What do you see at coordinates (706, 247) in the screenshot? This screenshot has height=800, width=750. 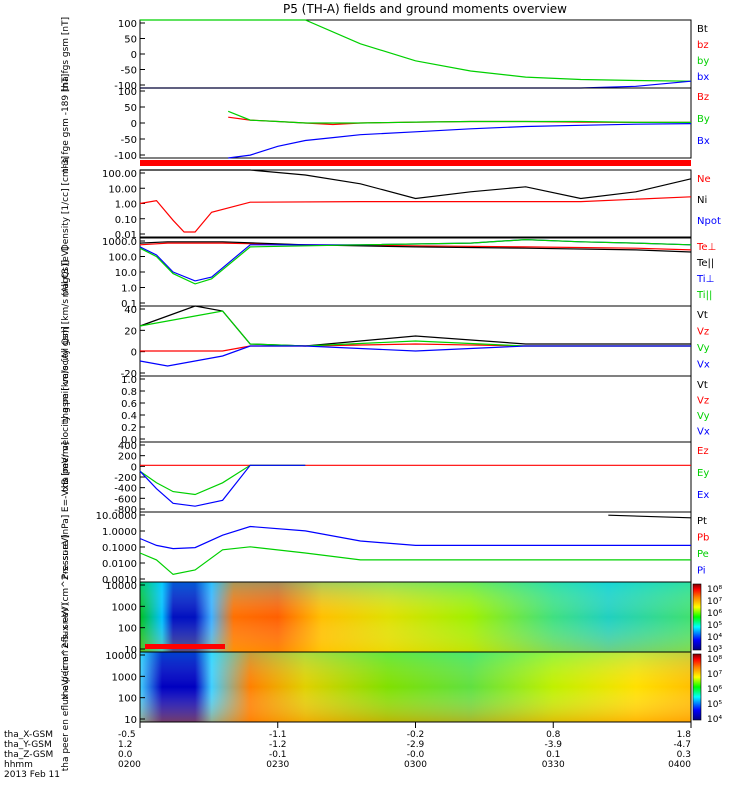 I see `legend-entry: Te⊥` at bounding box center [706, 247].